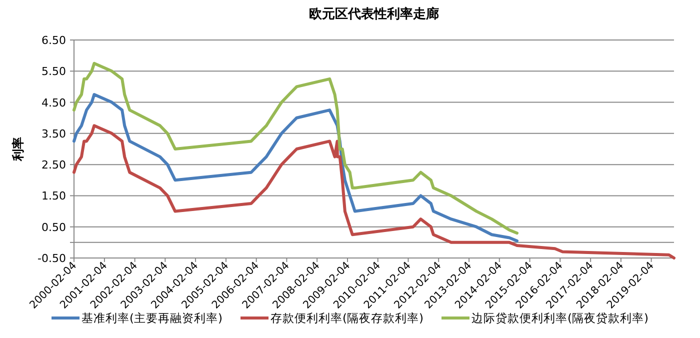 Image resolution: width=700 pixels, height=338 pixels. Describe the element at coordinates (54, 103) in the screenshot. I see `y-tick-label: 4.50` at that location.